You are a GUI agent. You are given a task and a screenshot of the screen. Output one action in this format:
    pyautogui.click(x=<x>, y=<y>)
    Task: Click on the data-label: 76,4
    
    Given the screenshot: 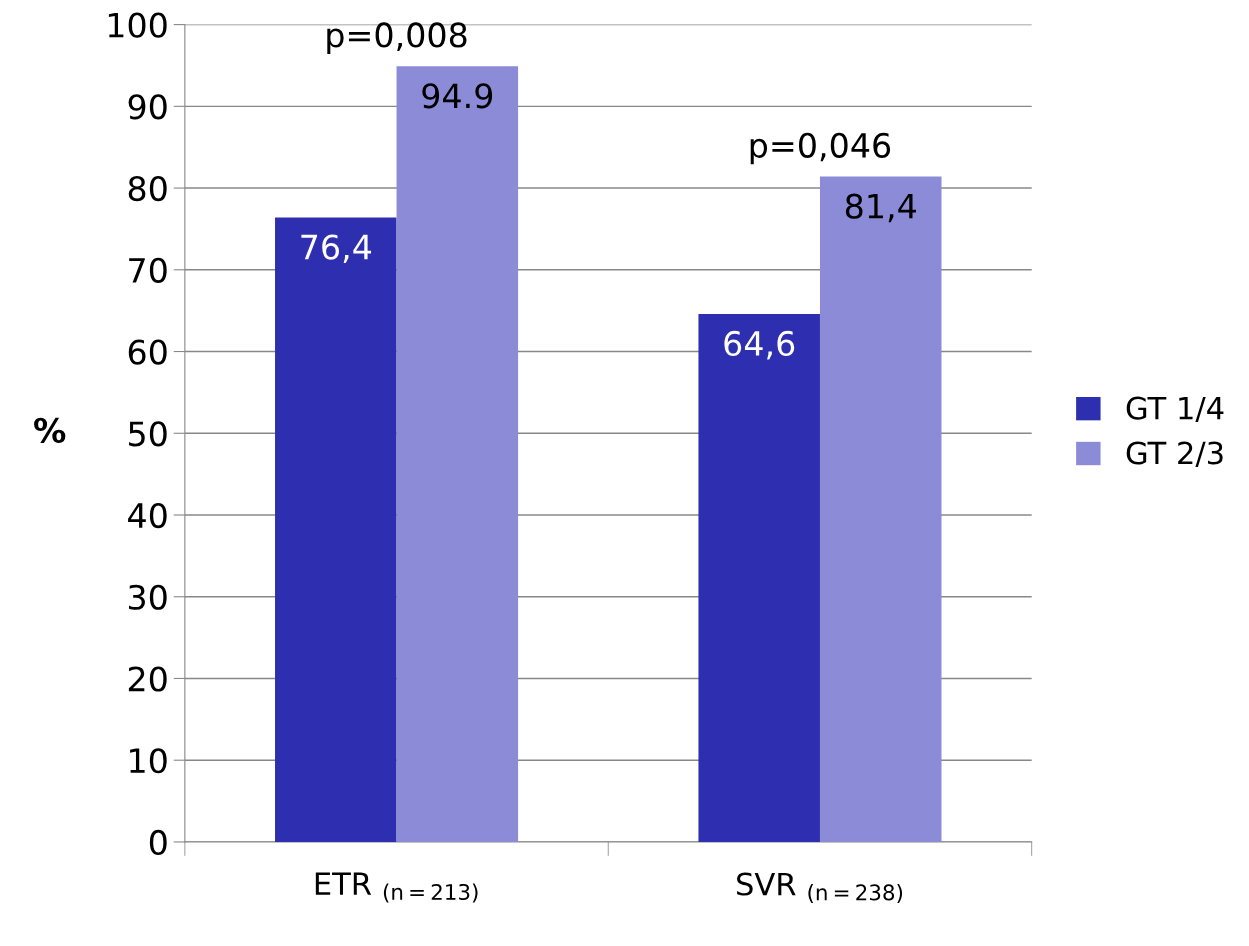 What is the action you would take?
    pyautogui.click(x=336, y=249)
    